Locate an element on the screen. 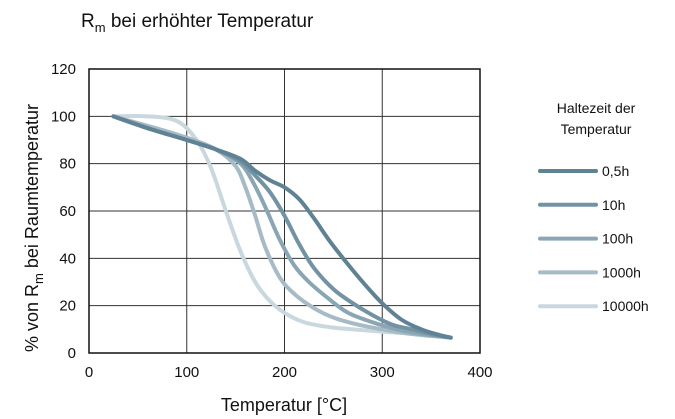 The height and width of the screenshot is (419, 675). legend-label-4: 1000h is located at coordinates (621, 272).